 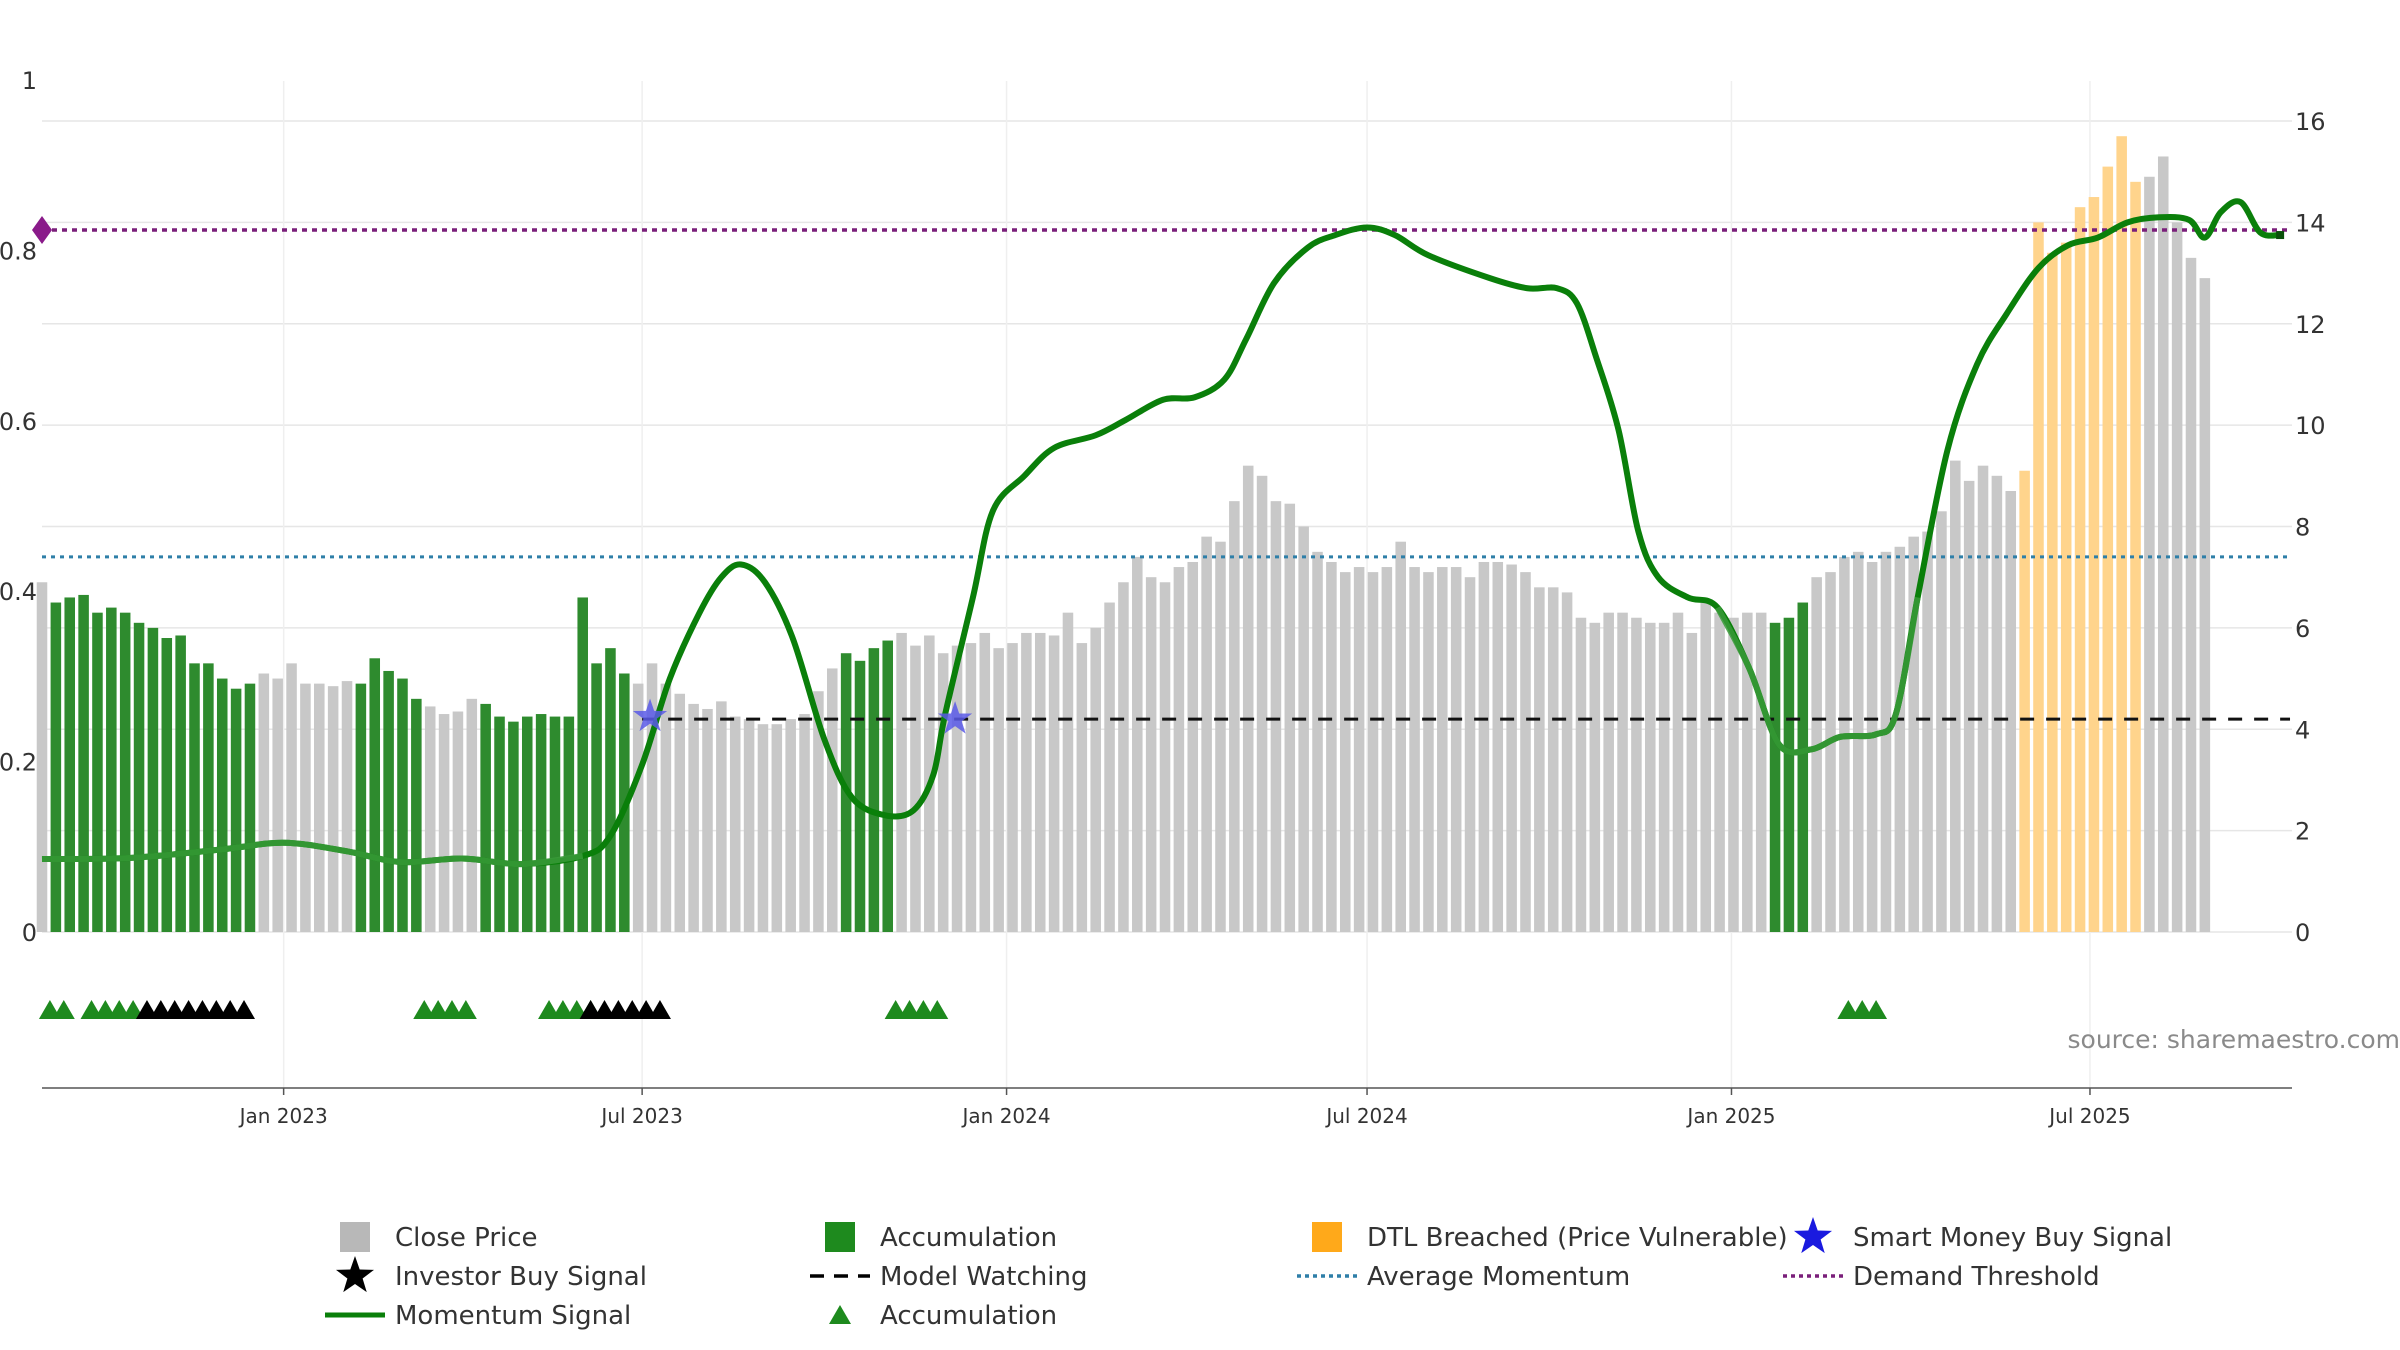 What do you see at coordinates (1006, 1116) in the screenshot?
I see `x-tick-label: Jan 2024` at bounding box center [1006, 1116].